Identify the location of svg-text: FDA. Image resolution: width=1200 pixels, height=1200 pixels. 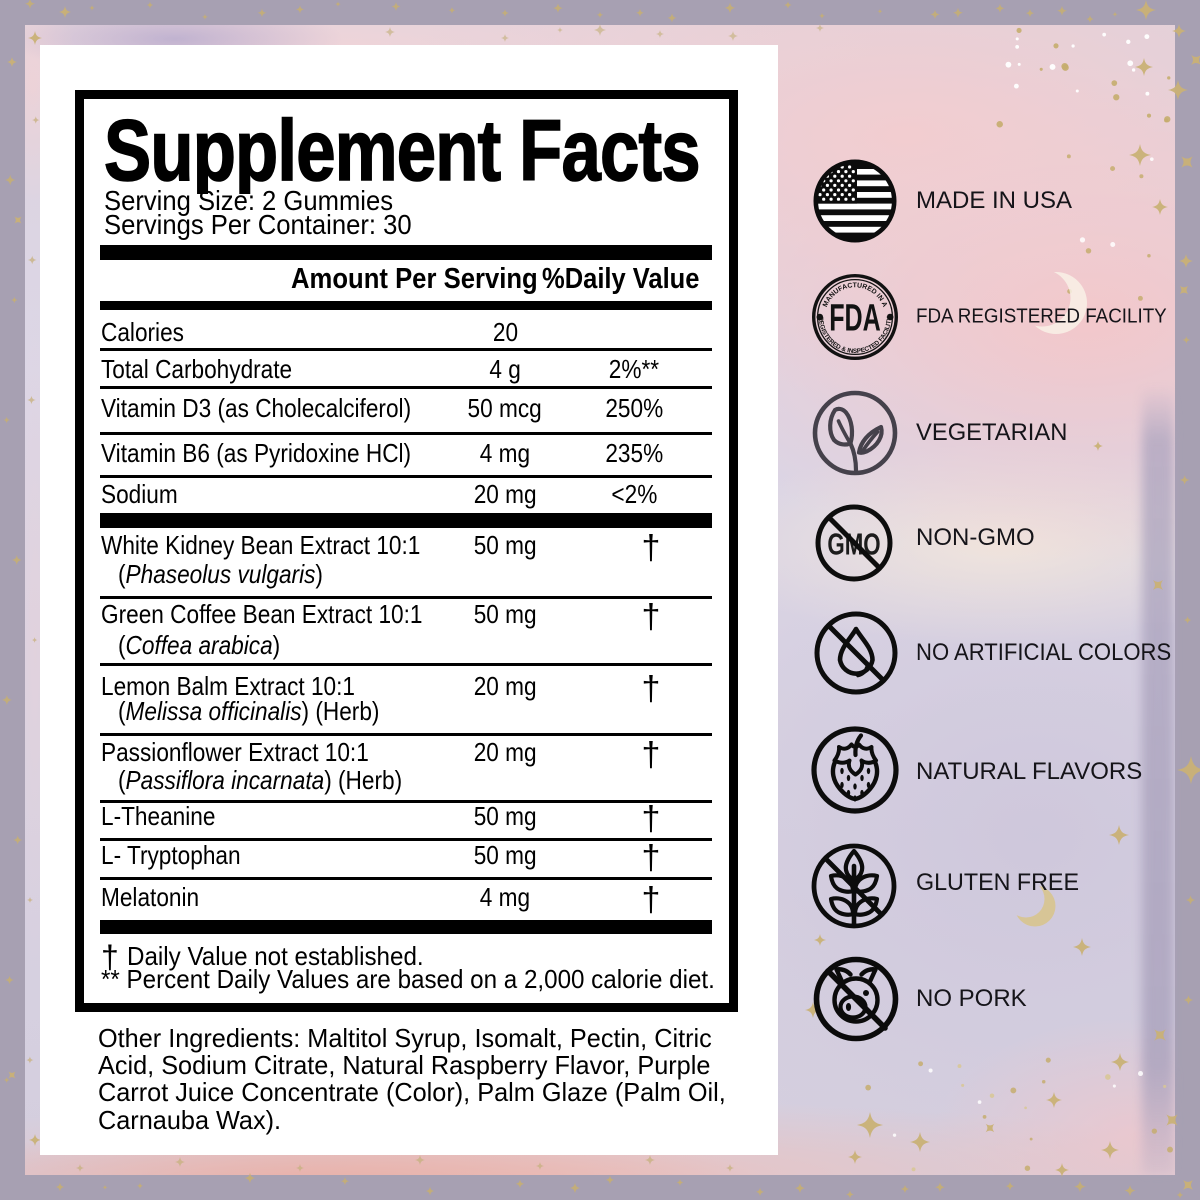
(855, 317).